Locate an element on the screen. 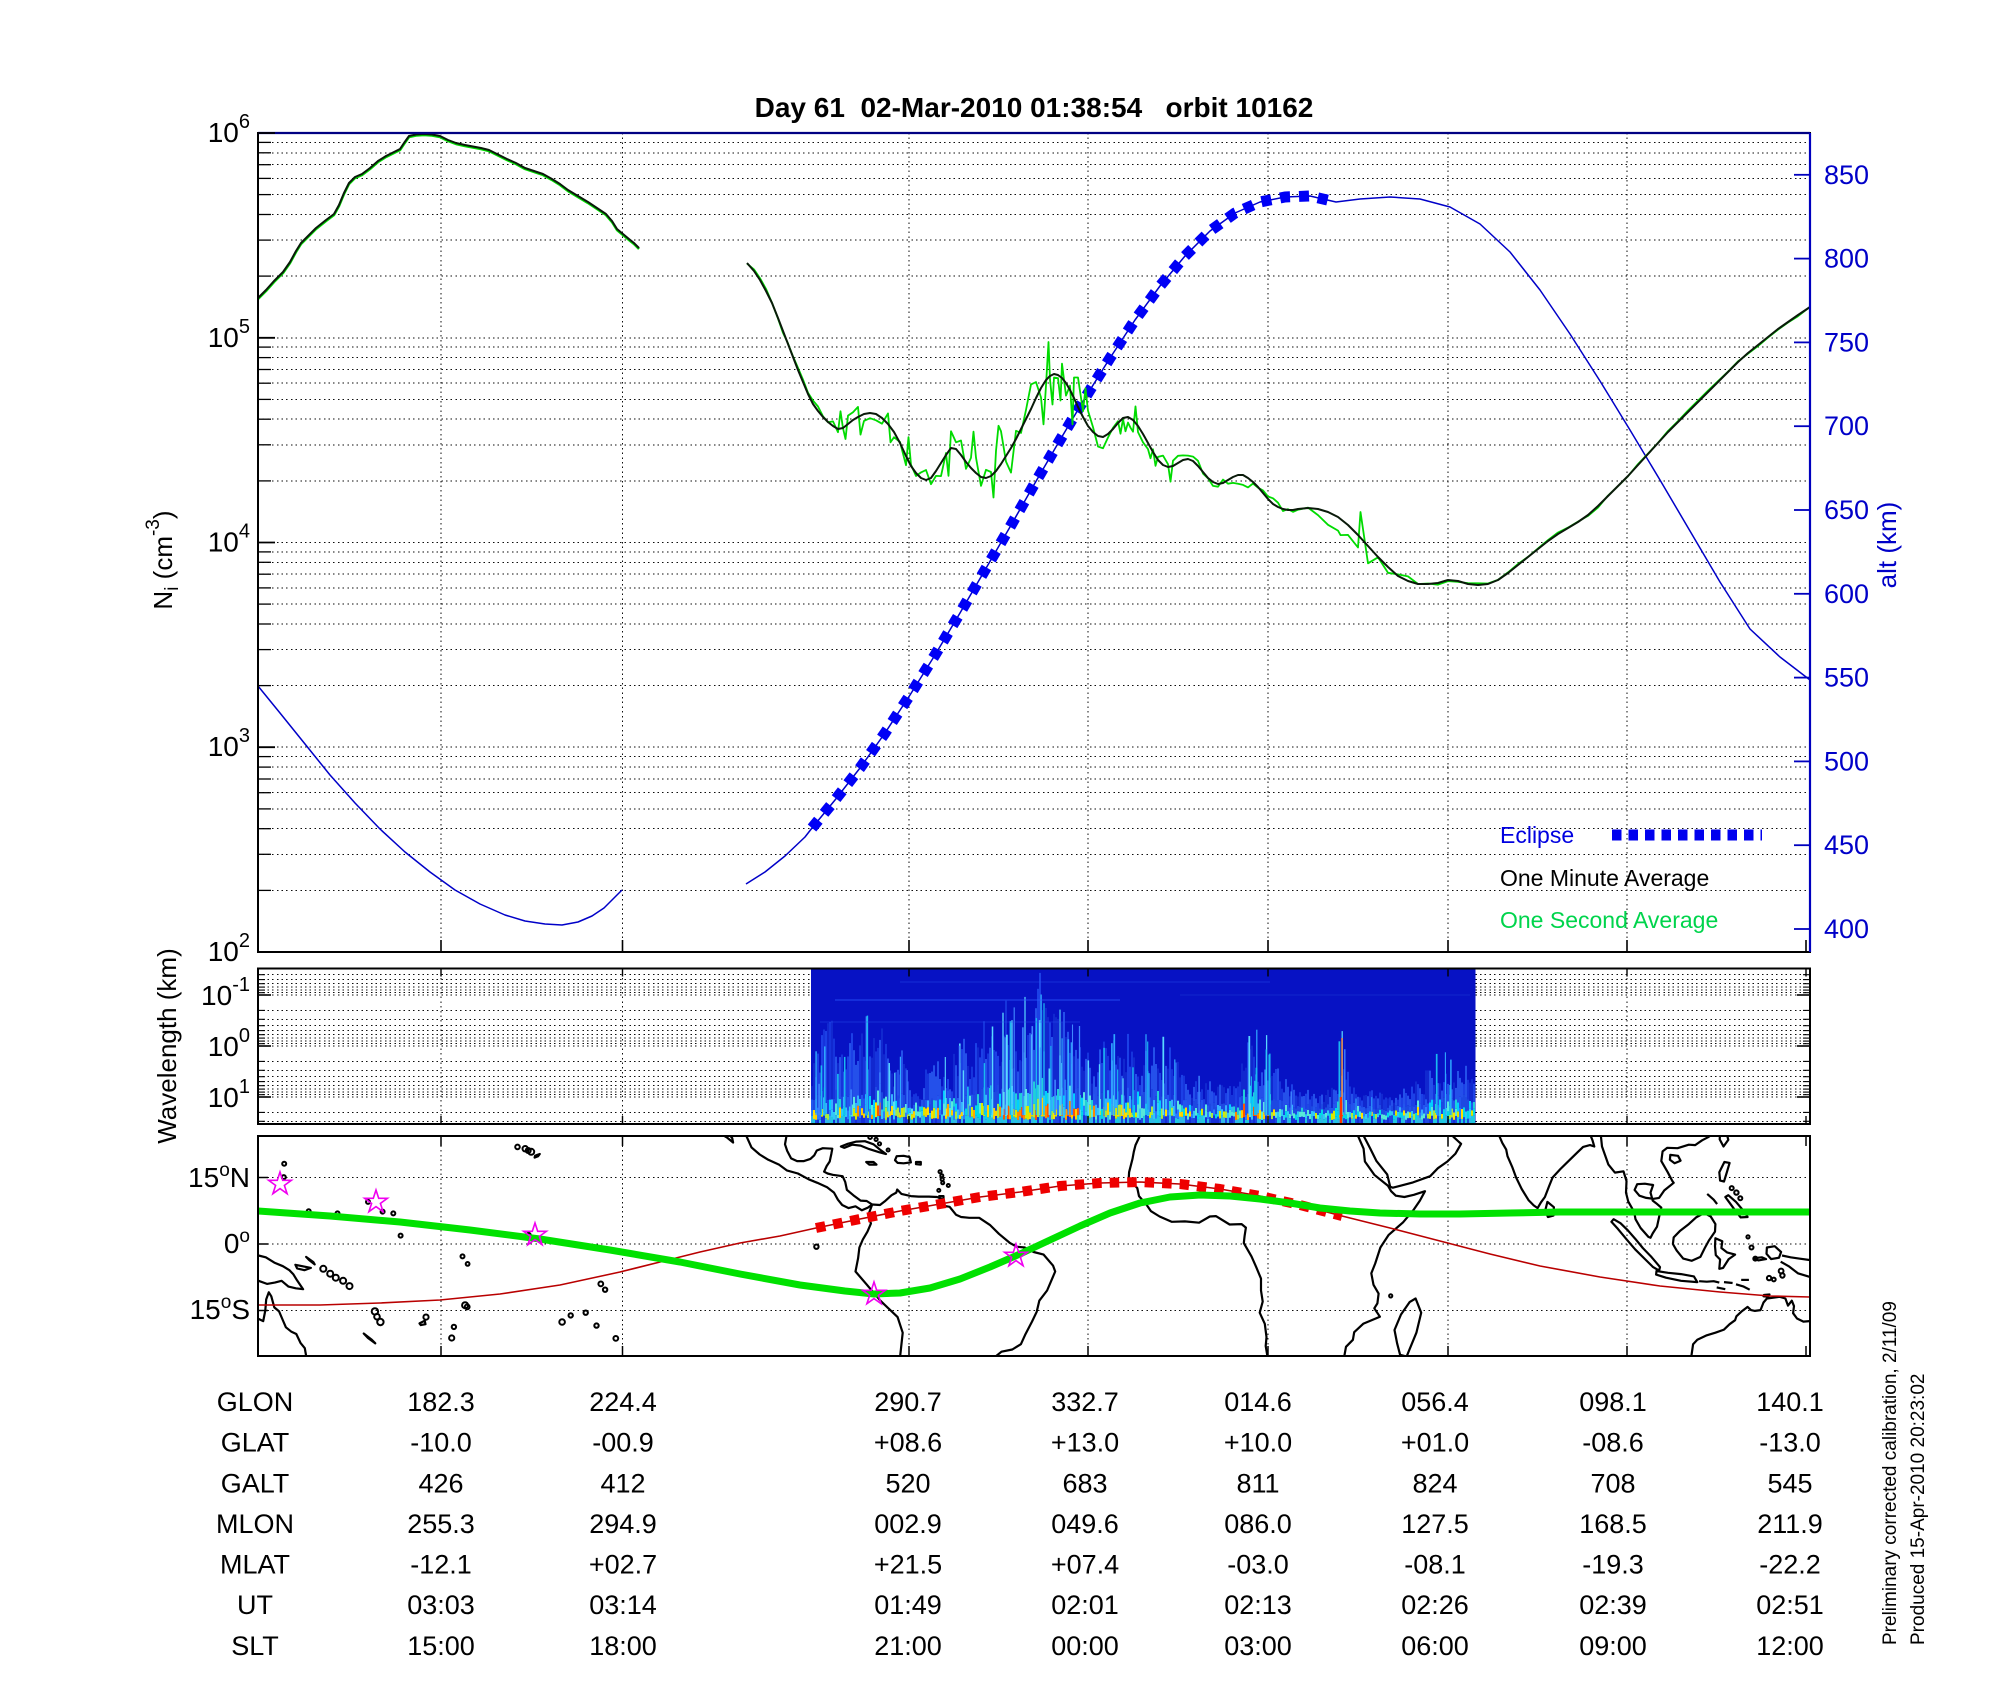 This screenshot has width=2000, height=1700. svg-text: 086.0 is located at coordinates (1258, 1524).